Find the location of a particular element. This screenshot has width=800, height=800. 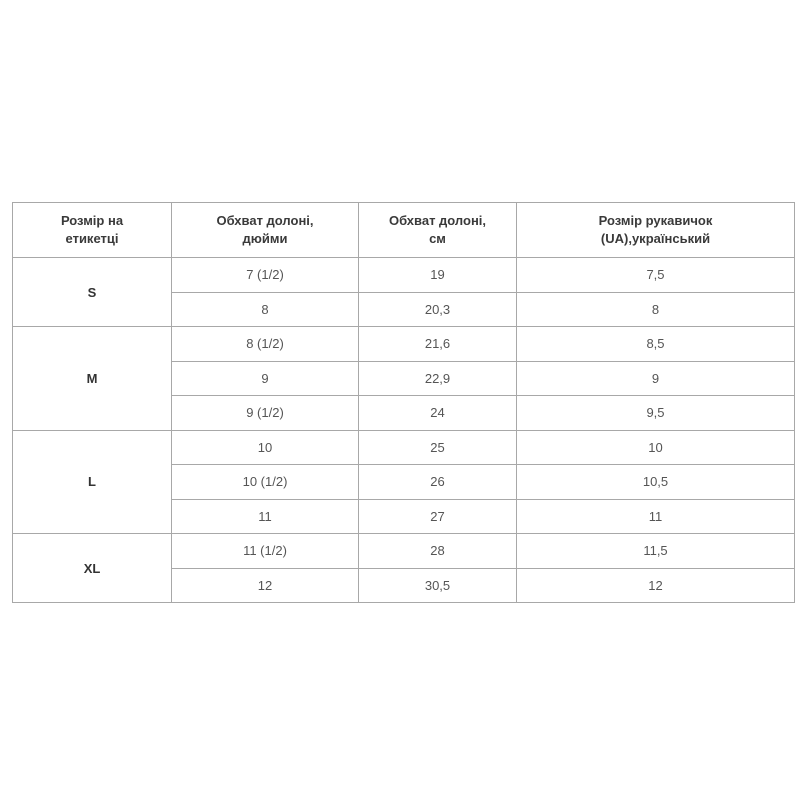

table-cell: 9,5 is located at coordinates (655, 413).